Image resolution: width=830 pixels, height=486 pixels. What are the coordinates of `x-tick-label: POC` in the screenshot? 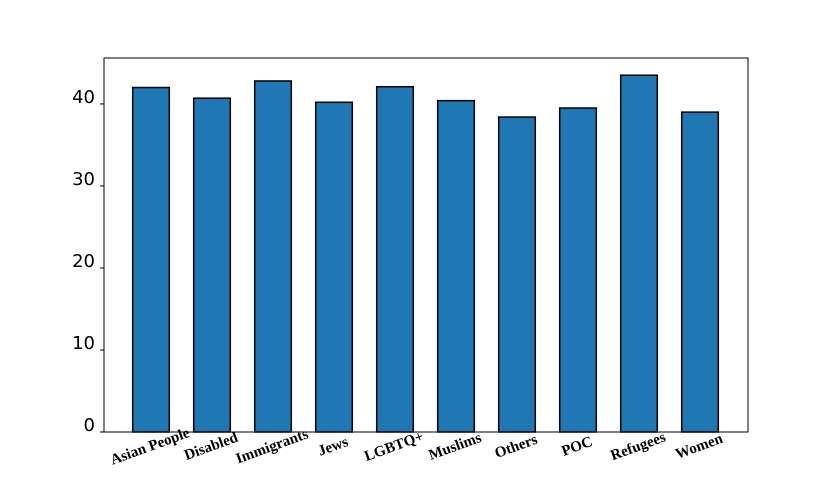 It's located at (577, 447).